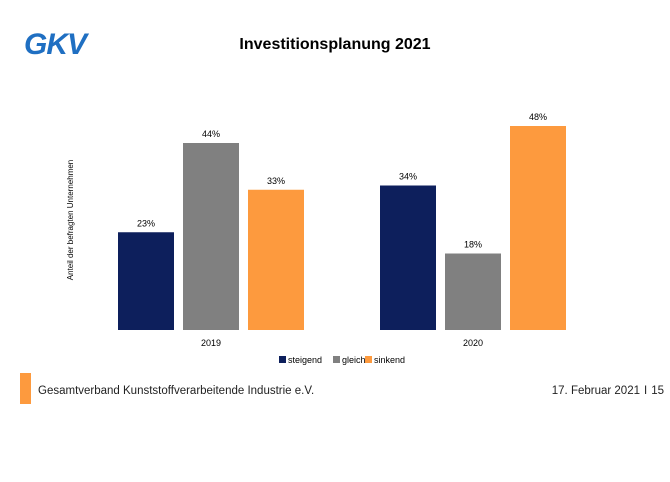  What do you see at coordinates (354, 360) in the screenshot?
I see `legend-label-gleich: gleich` at bounding box center [354, 360].